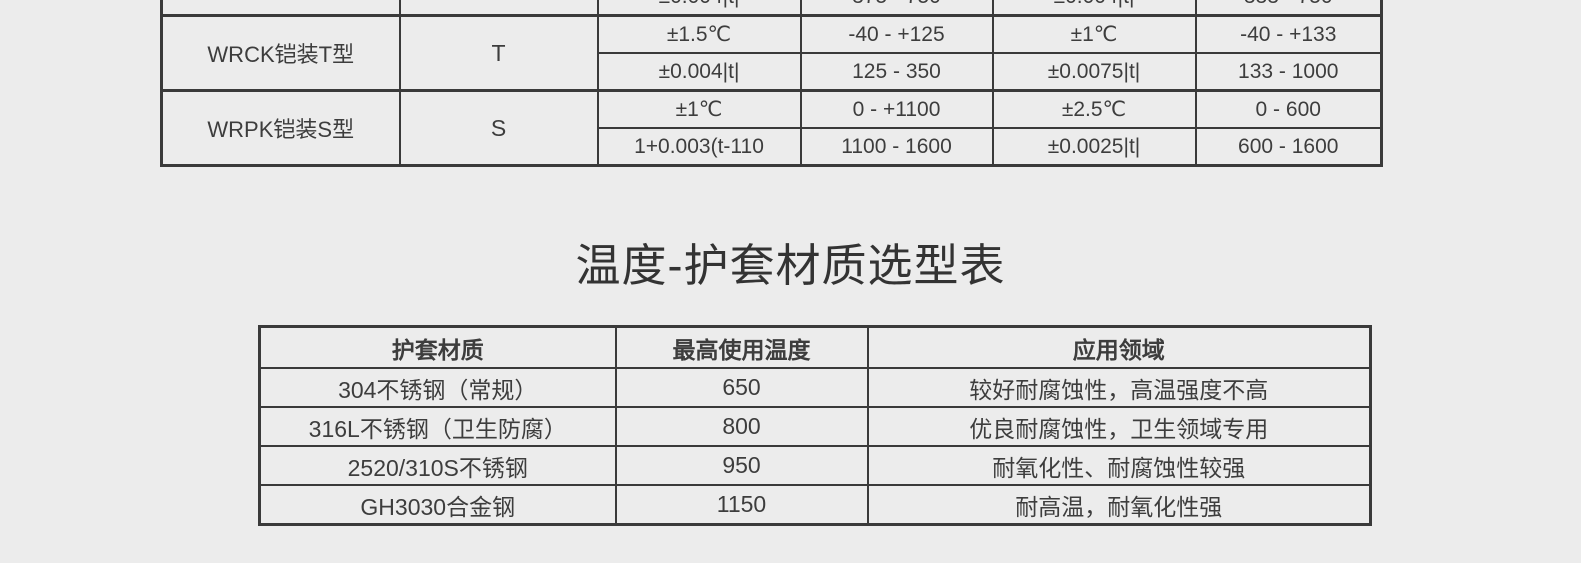 The width and height of the screenshot is (1581, 563). I want to click on section-title: 温度-护套材质选型表, so click(790, 265).